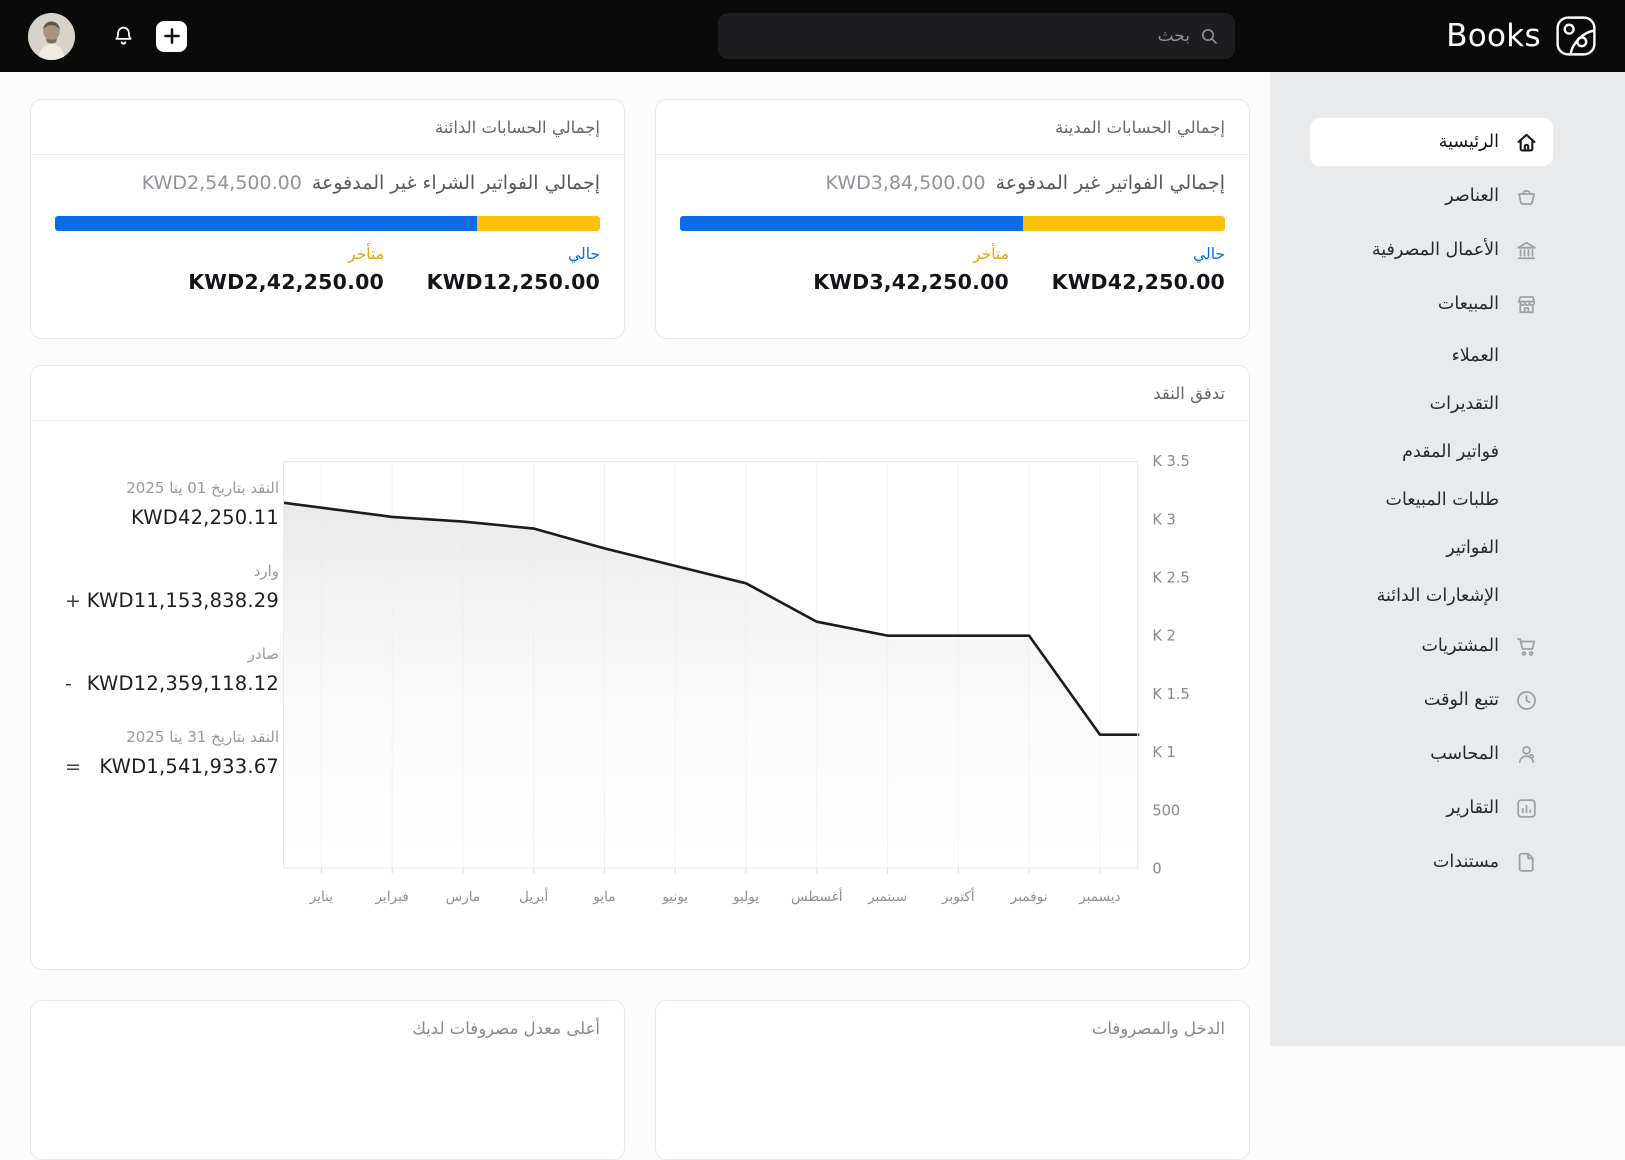 The height and width of the screenshot is (1160, 1625). I want to click on global-search, so click(976, 36).